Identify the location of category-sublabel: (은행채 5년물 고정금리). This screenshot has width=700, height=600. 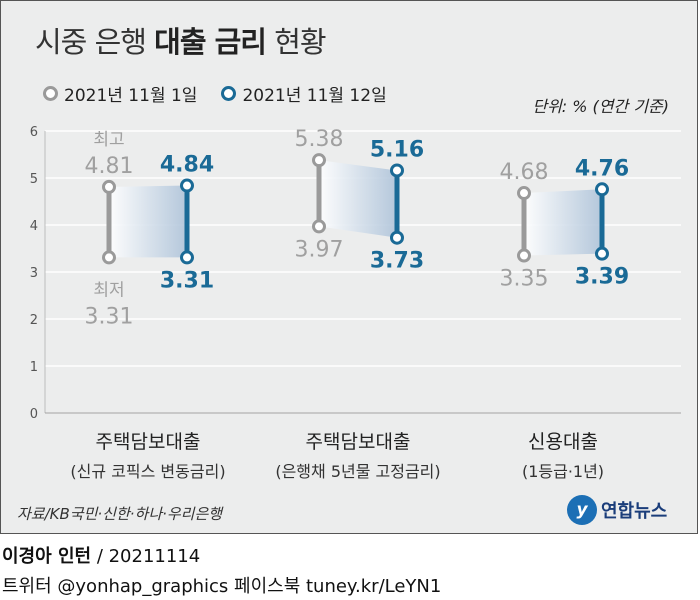
(357, 471).